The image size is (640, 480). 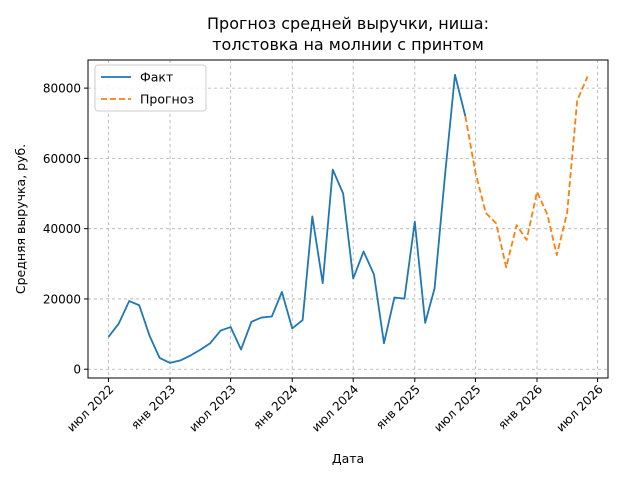 I want to click on y-tick-label: 60000, so click(x=62, y=159).